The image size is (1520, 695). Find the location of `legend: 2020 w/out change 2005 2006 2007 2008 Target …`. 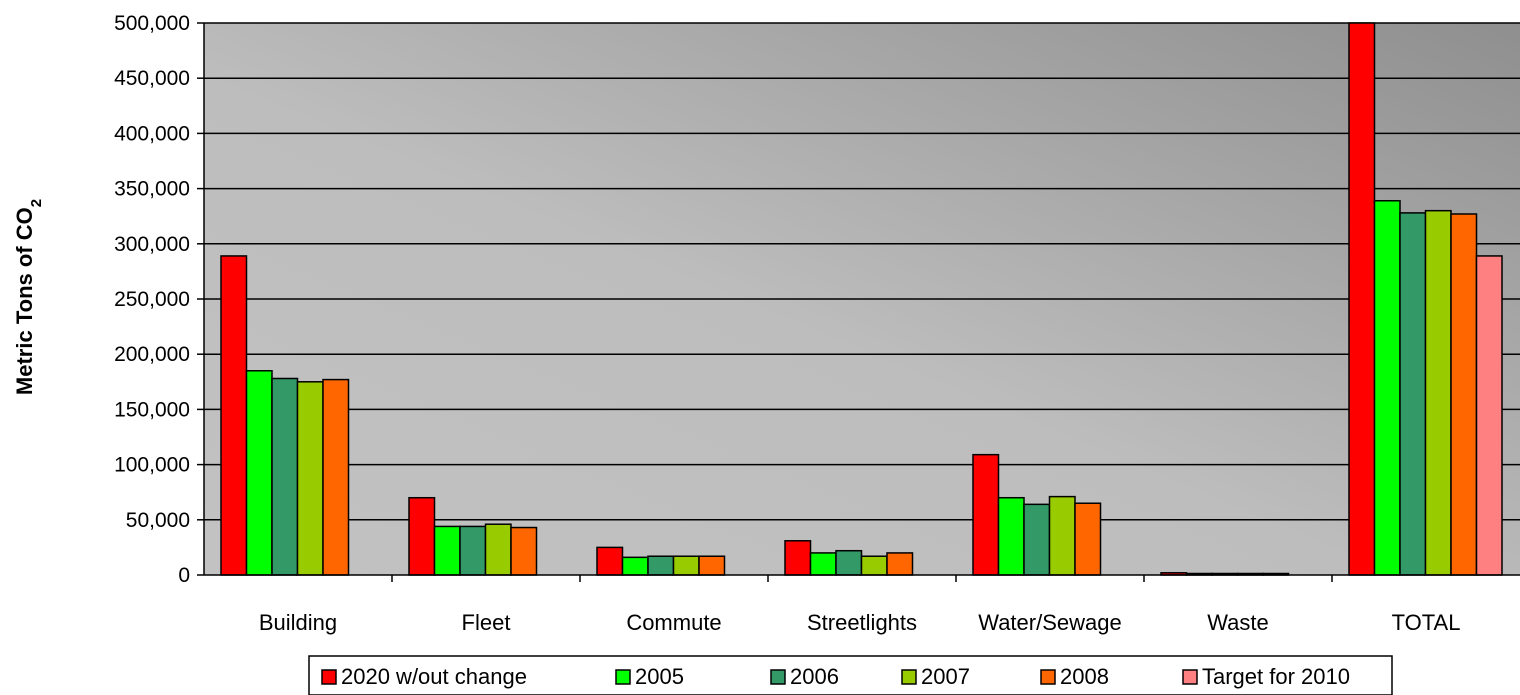

legend: 2020 w/out change 2005 2006 2007 2008 Target … is located at coordinates (850, 675).